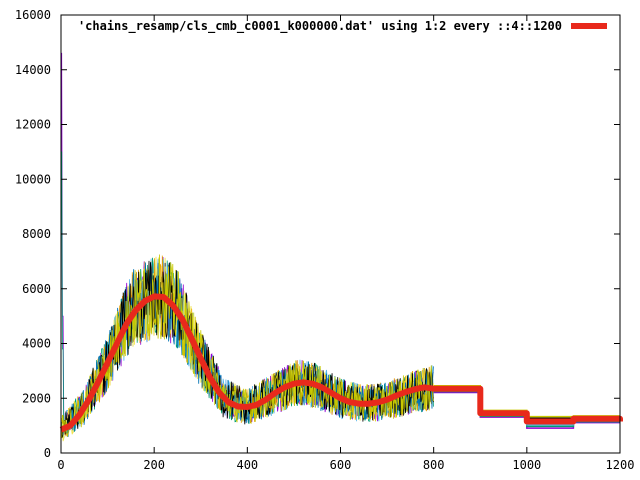 The height and width of the screenshot is (480, 640). I want to click on y-tick-label: 0, so click(47, 453).